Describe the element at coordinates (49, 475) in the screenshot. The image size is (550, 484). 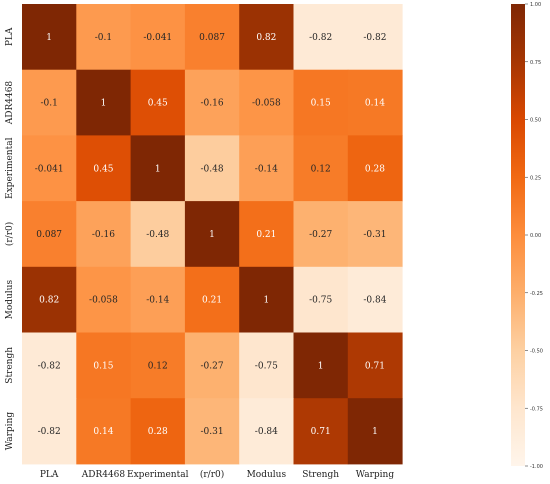
I see `col-tick-label: PLA` at that location.